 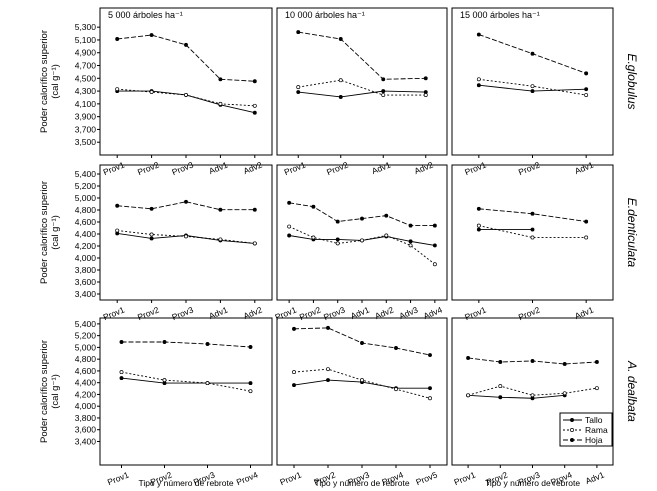 I want to click on x-axis-label: Tipo y número de rebrote, so click(x=185, y=483).